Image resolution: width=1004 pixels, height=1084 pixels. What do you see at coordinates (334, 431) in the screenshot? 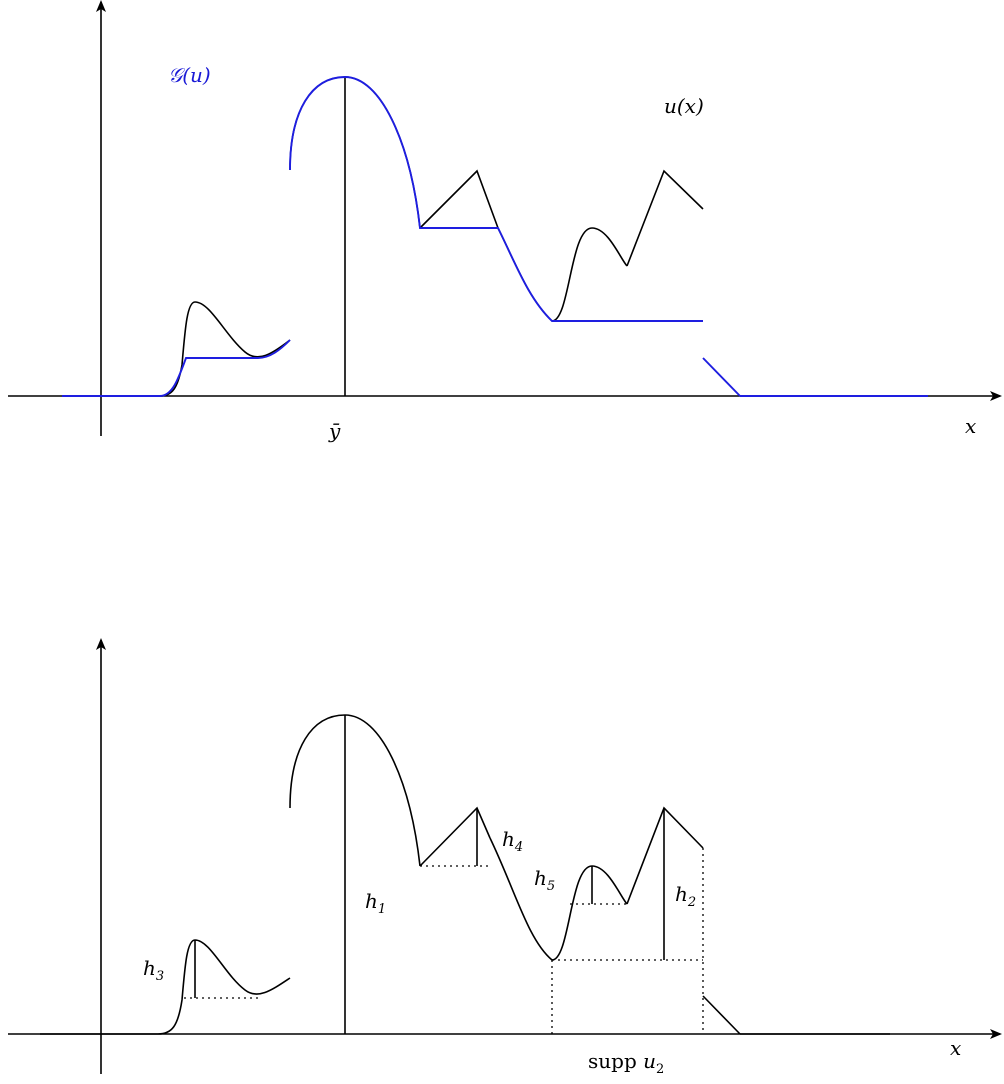
I see `ybar-label: ȳ` at bounding box center [334, 431].